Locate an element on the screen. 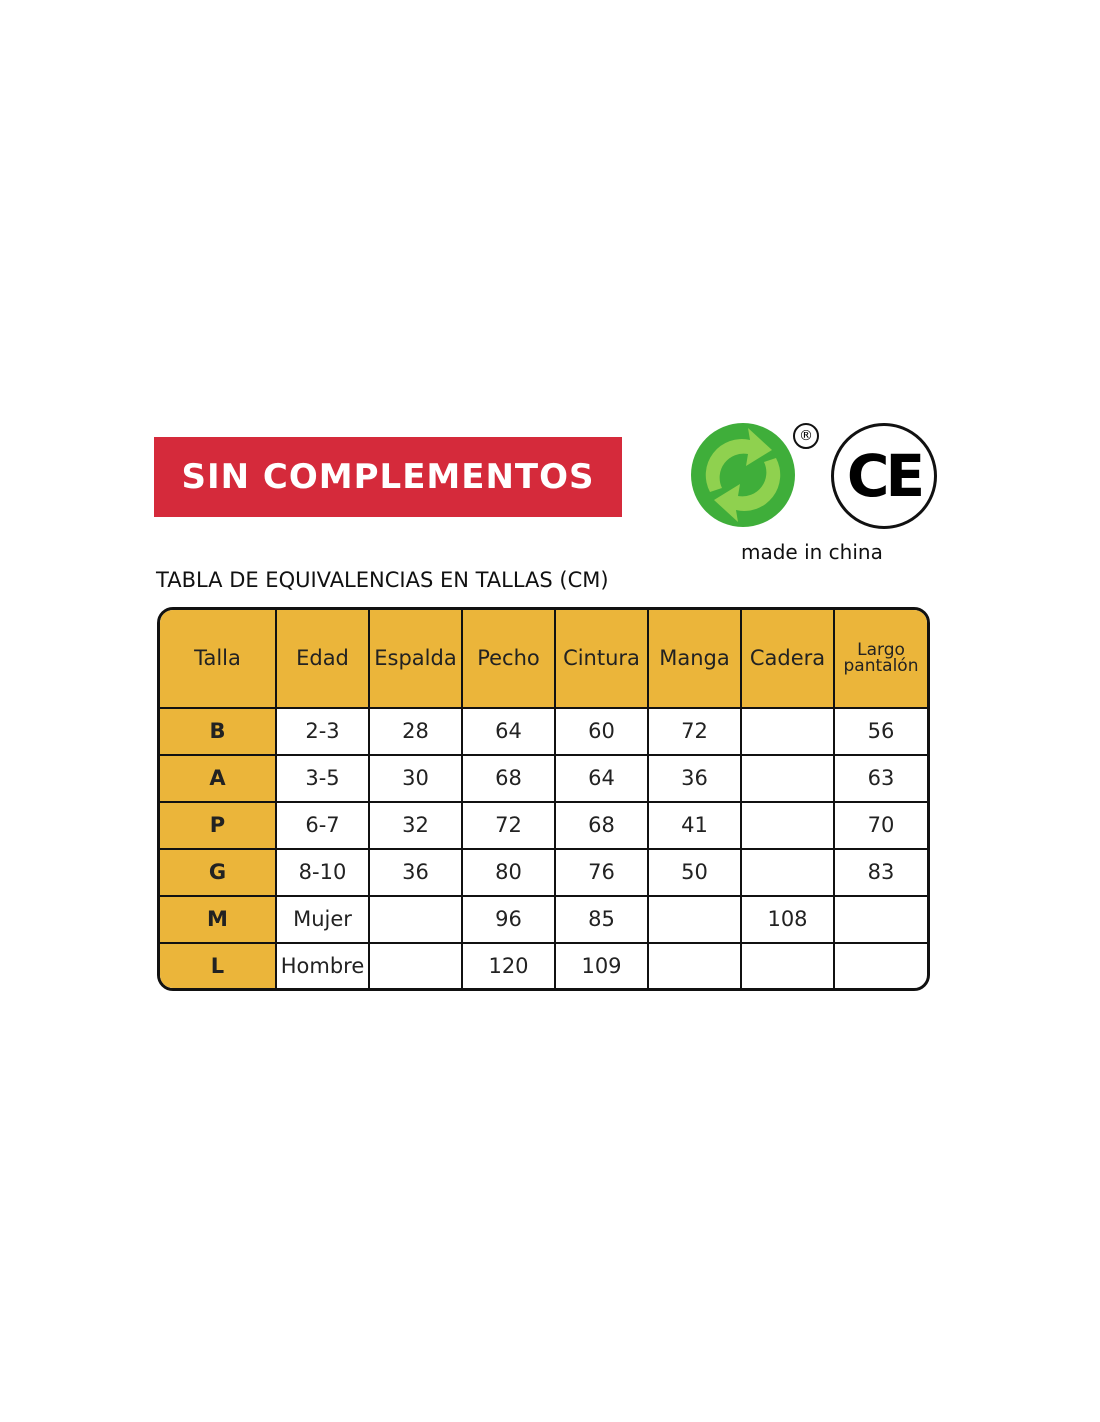  size-cell: A is located at coordinates (218, 778).